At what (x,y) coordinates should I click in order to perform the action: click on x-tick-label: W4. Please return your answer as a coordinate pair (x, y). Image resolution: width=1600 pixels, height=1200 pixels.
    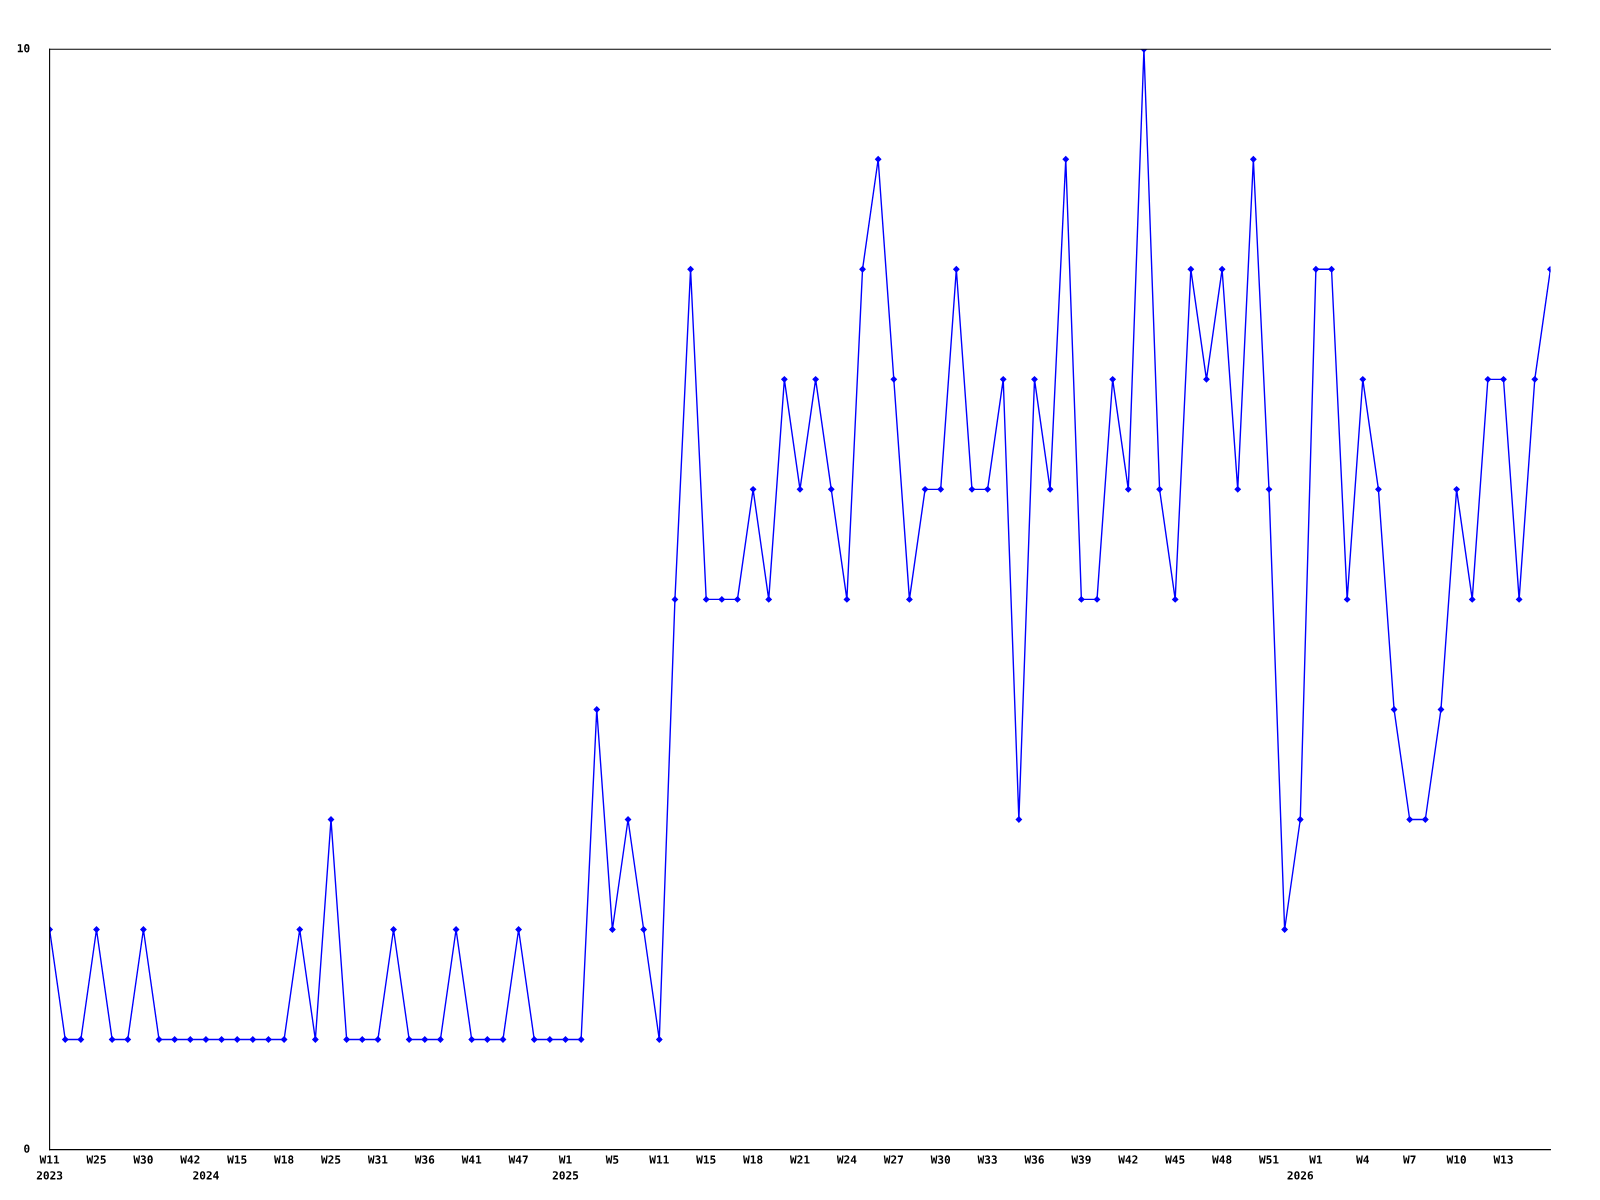
    Looking at the image, I should click on (1362, 1159).